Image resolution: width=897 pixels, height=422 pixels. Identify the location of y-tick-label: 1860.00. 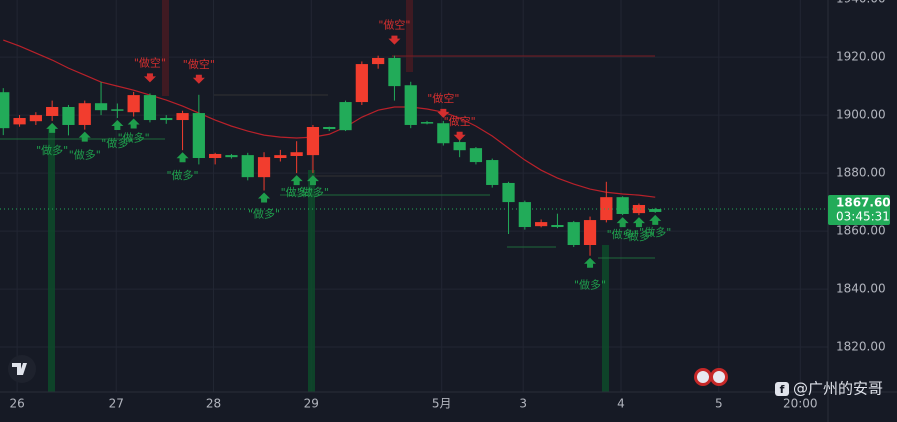
(861, 231).